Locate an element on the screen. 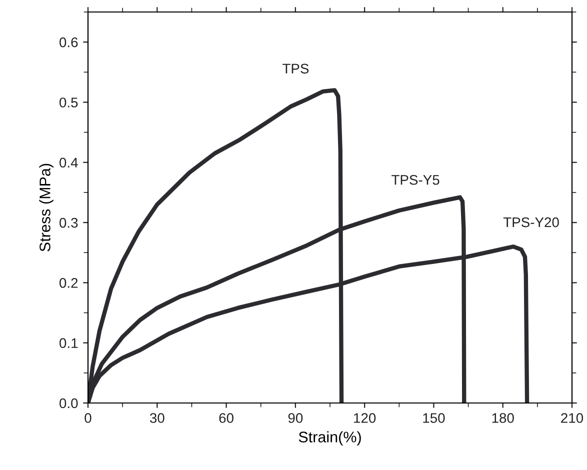 The height and width of the screenshot is (470, 587). x-tick-label: 30 is located at coordinates (157, 418).